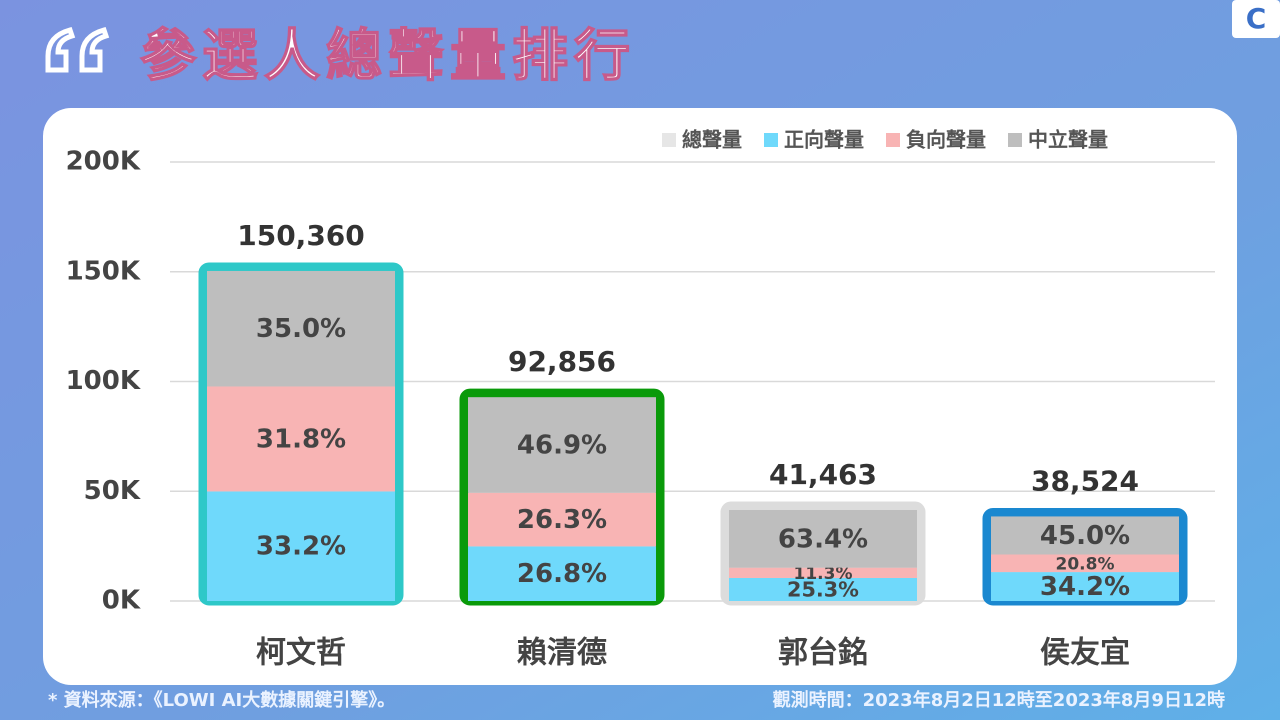  Describe the element at coordinates (1085, 653) in the screenshot. I see `x-tick-label: 侯友宜` at that location.